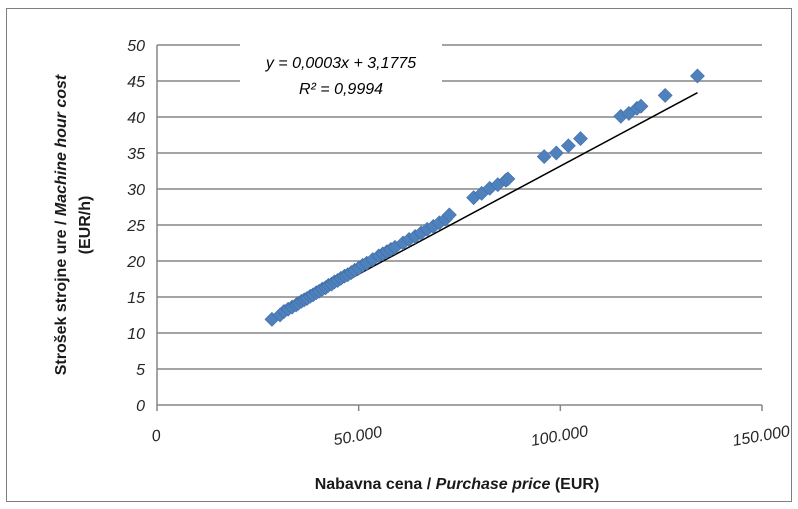 This screenshot has height=509, width=798. I want to click on y-tick-label: 5, so click(140, 370).